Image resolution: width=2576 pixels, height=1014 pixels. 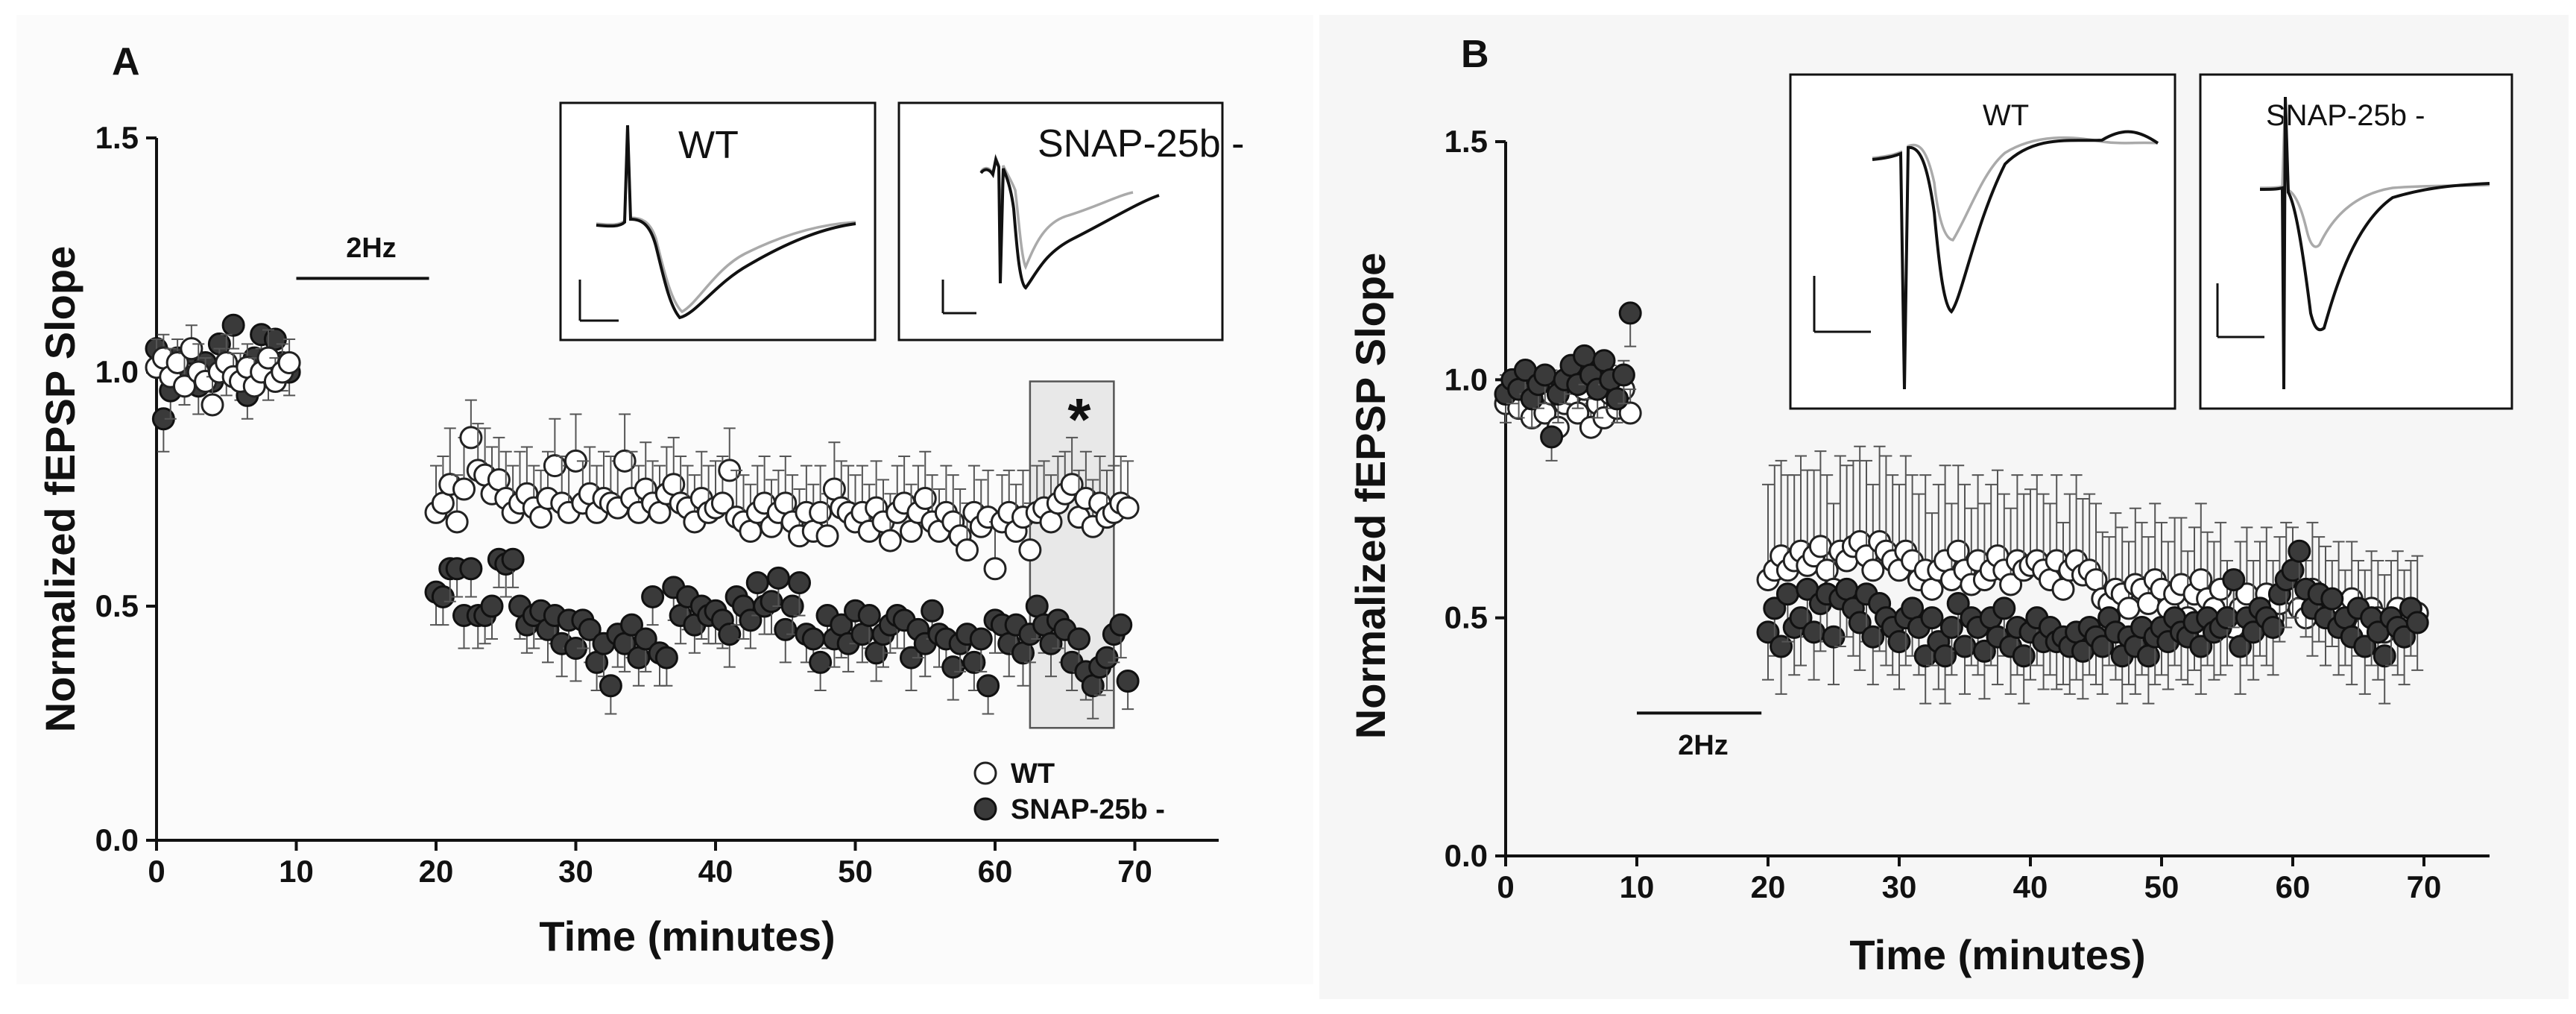 What do you see at coordinates (2006, 115) in the screenshot?
I see `inset-label: WT` at bounding box center [2006, 115].